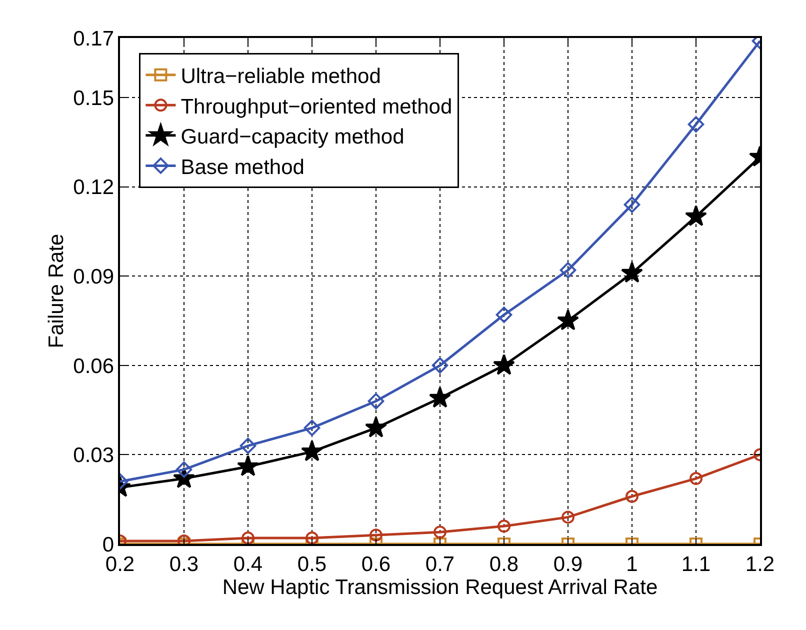 This screenshot has width=806, height=630. Describe the element at coordinates (440, 564) in the screenshot. I see `x-tick-label: 0.7` at that location.